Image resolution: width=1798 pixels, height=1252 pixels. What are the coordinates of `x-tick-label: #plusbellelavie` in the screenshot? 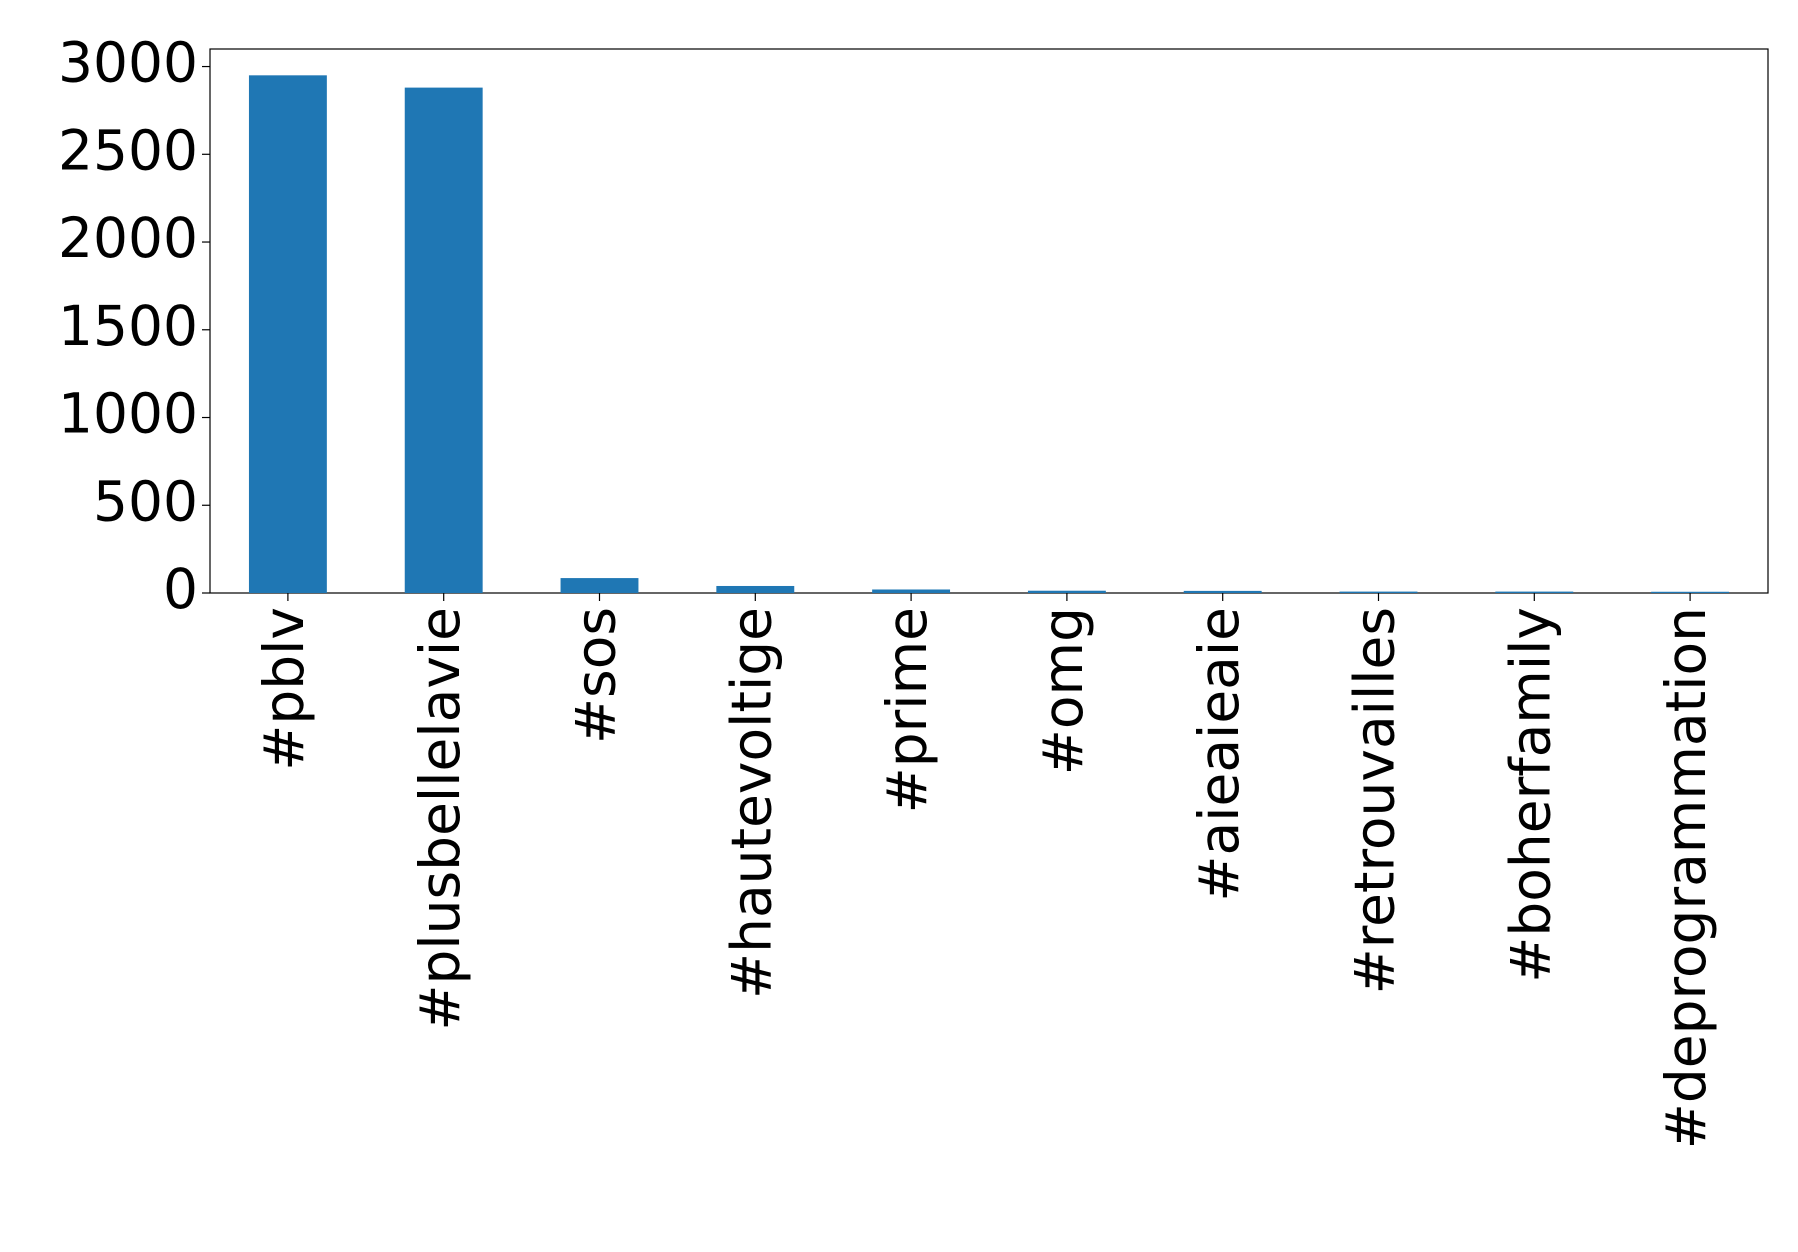 It's located at (440, 819).